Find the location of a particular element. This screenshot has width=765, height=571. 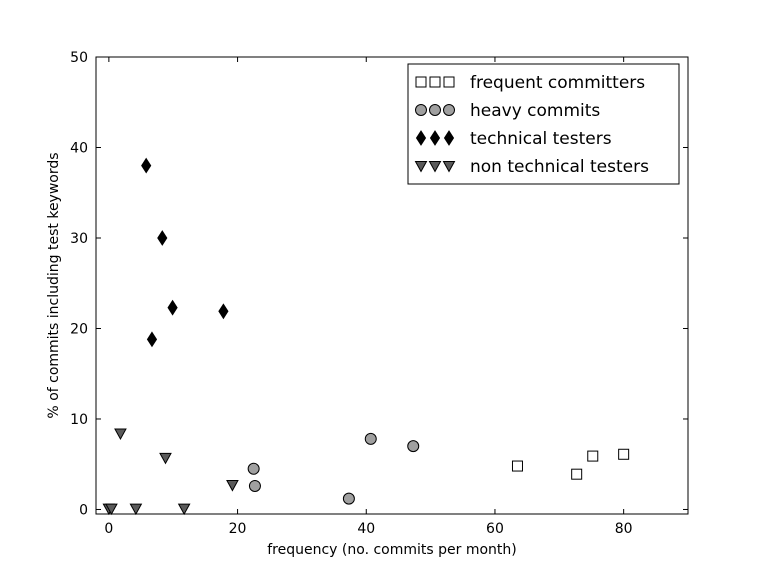

x-tick-label: 40 is located at coordinates (366, 529).